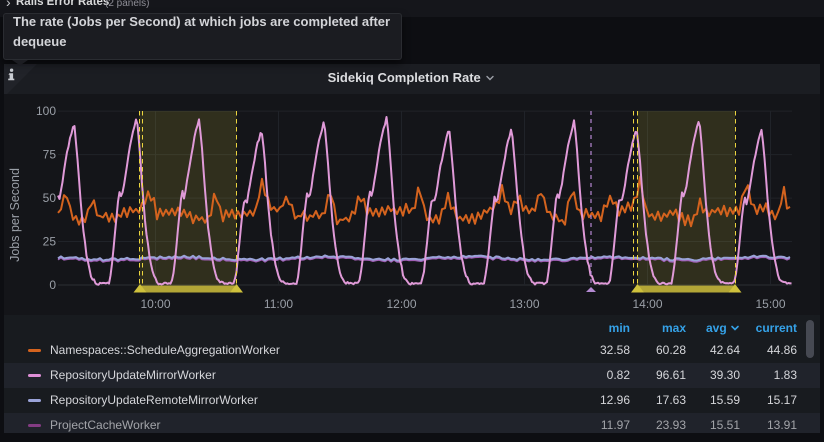  I want to click on svg-text: 15:00, so click(770, 304).